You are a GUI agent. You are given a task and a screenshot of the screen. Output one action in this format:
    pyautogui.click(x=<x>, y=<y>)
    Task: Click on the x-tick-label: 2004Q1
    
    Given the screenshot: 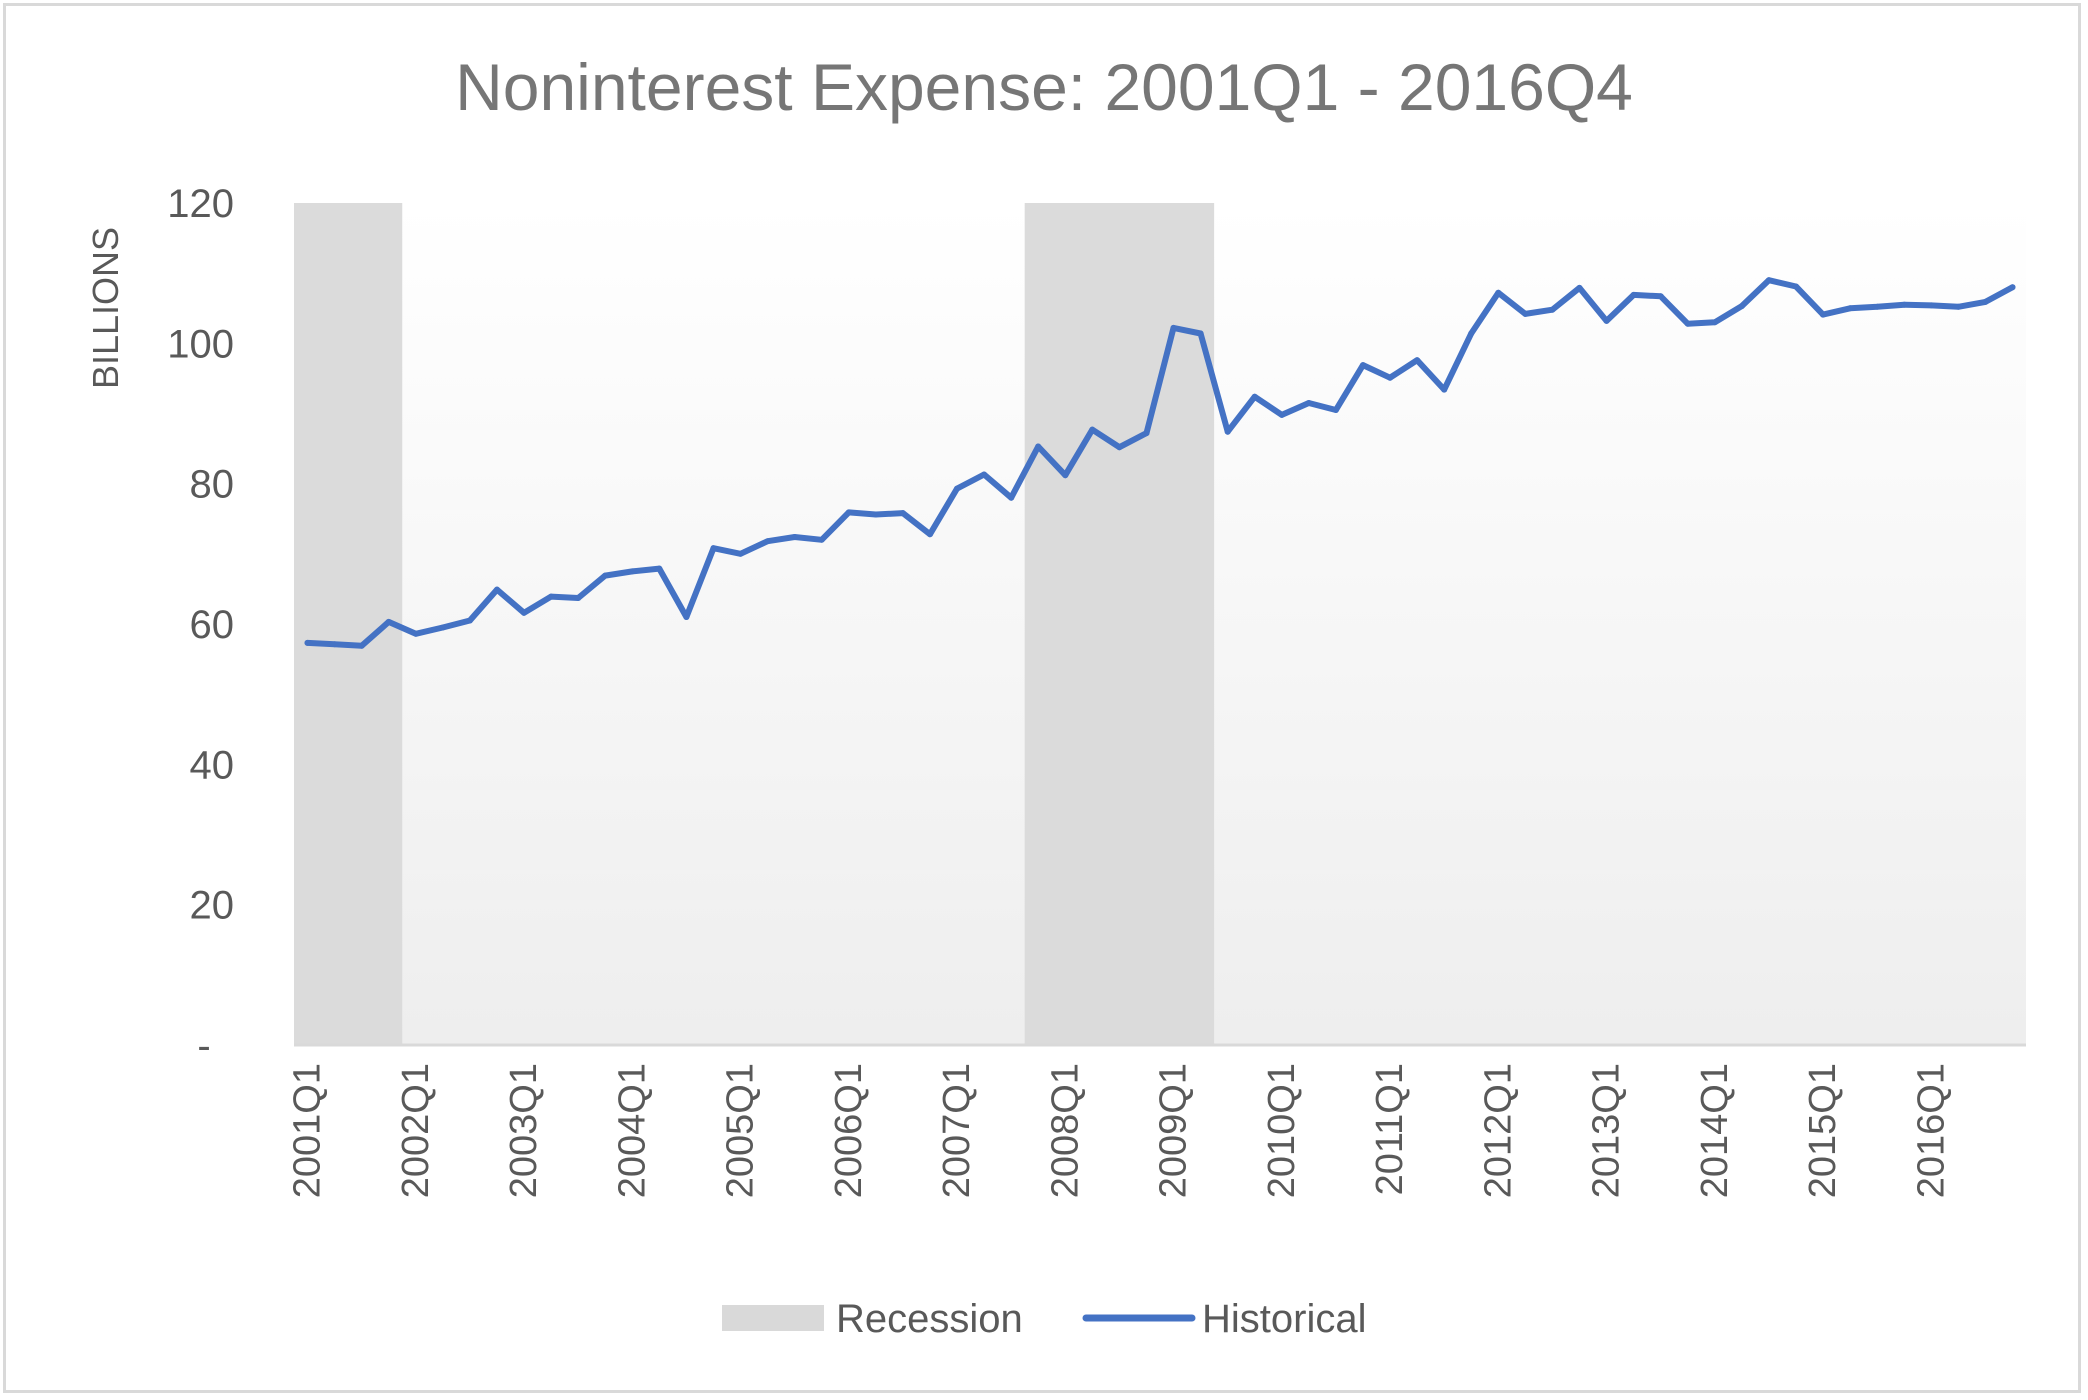 What is the action you would take?
    pyautogui.click(x=632, y=1130)
    